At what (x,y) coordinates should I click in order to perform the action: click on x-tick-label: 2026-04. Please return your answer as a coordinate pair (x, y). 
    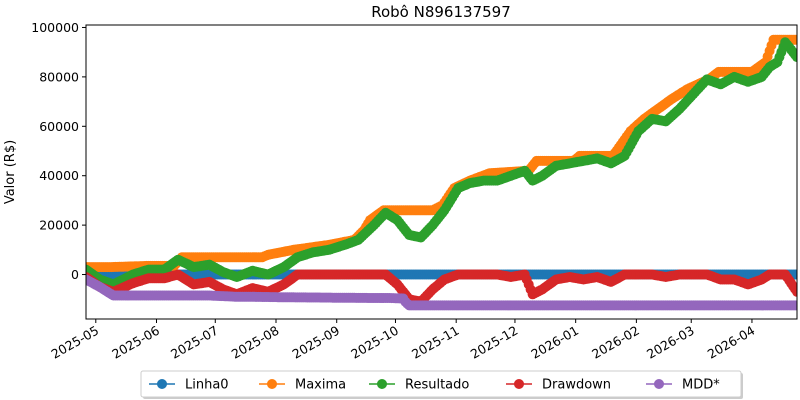
    Looking at the image, I should click on (731, 342).